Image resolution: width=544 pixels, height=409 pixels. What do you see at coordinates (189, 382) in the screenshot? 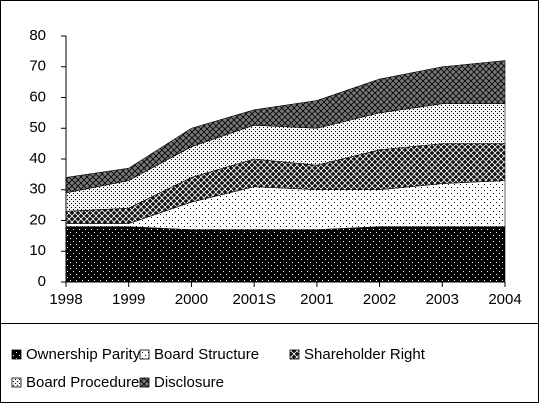
I see `legend-label: Disclosure` at bounding box center [189, 382].